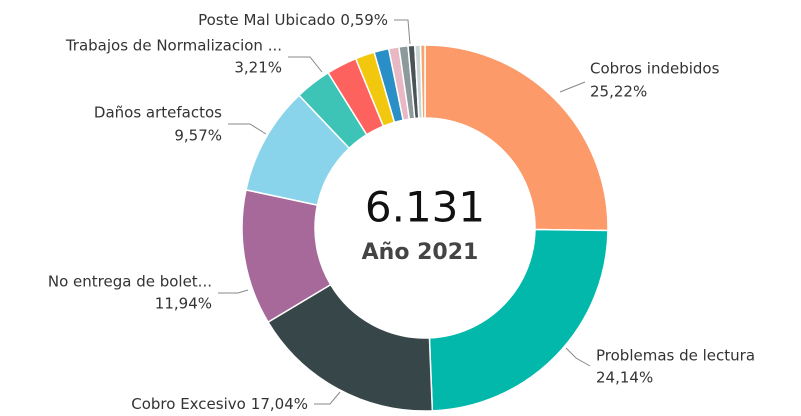 Image resolution: width=801 pixels, height=416 pixels. Describe the element at coordinates (183, 304) in the screenshot. I see `slice-value: 11,94%` at that location.